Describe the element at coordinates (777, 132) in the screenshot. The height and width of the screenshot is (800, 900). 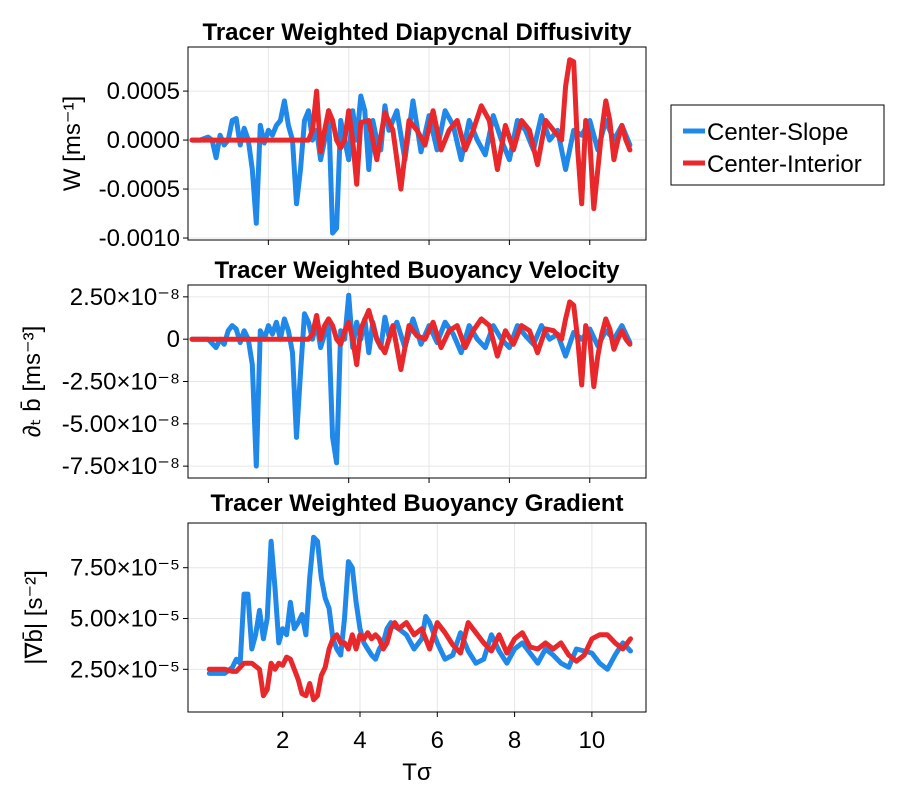
I see `legend-label-center-slope: Center-Slope` at that location.